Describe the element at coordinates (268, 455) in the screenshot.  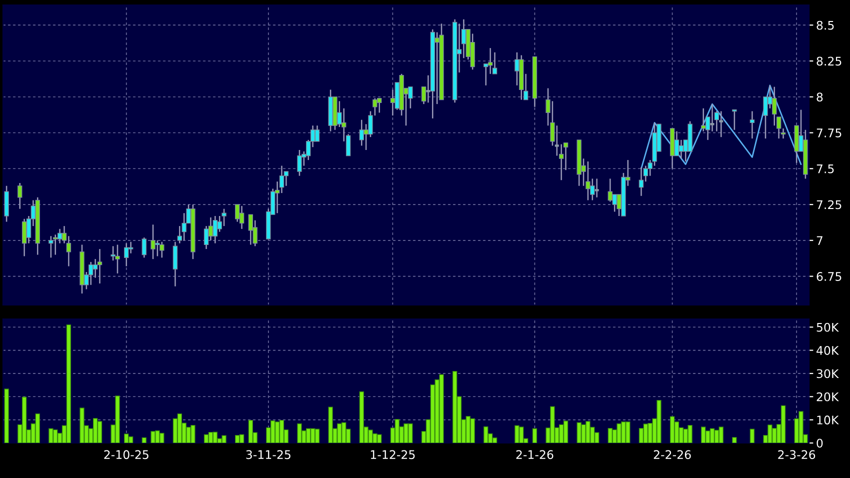
I see `x-tick-label: 3-11-25` at that location.